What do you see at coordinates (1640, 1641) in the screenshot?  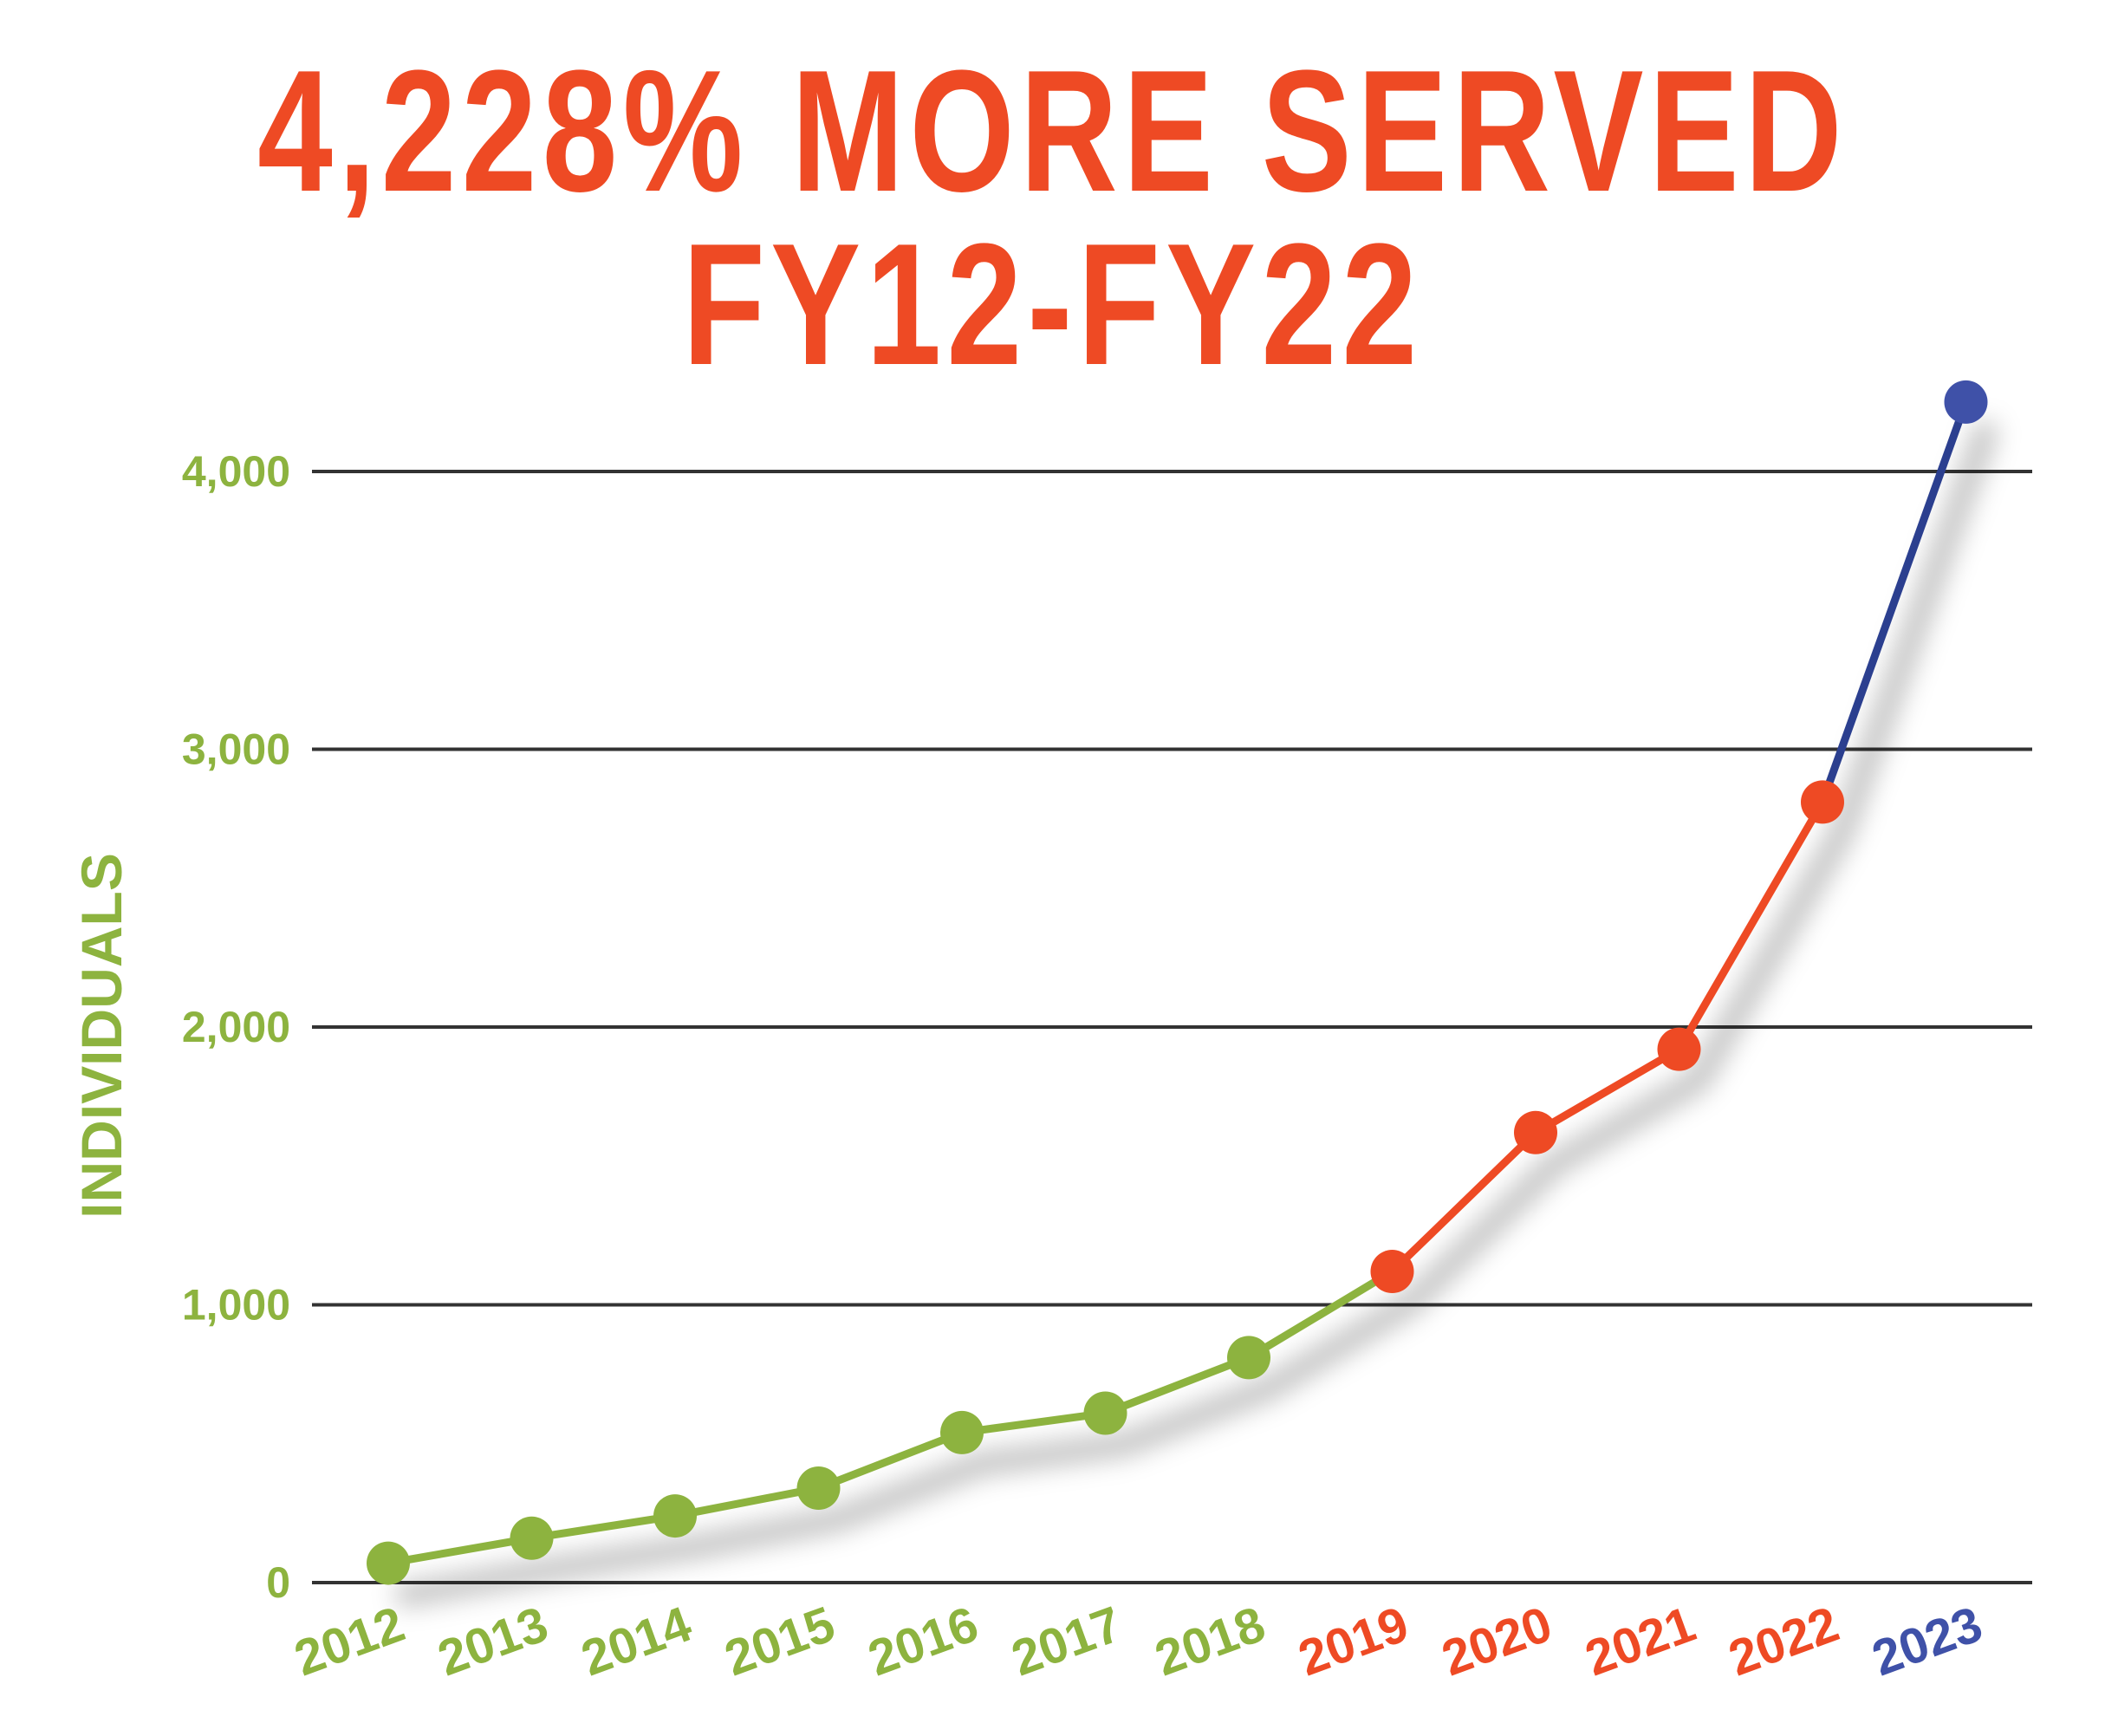 I see `x-tick-label: 2021` at bounding box center [1640, 1641].